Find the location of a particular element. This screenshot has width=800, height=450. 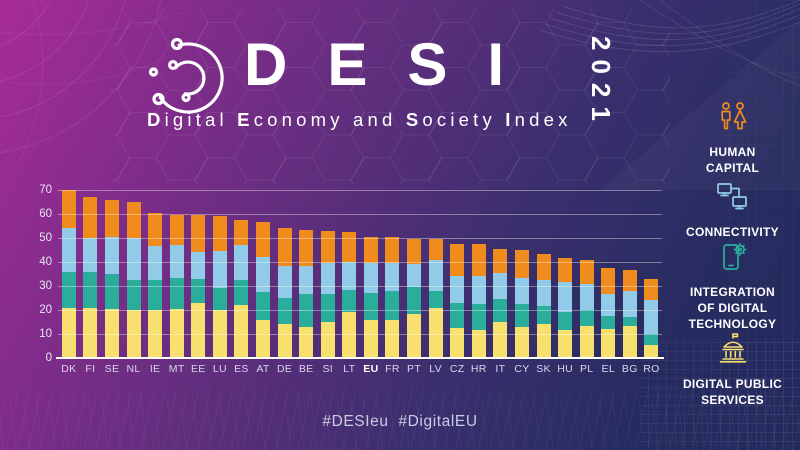

subtitle-part: I is located at coordinates (510, 119).